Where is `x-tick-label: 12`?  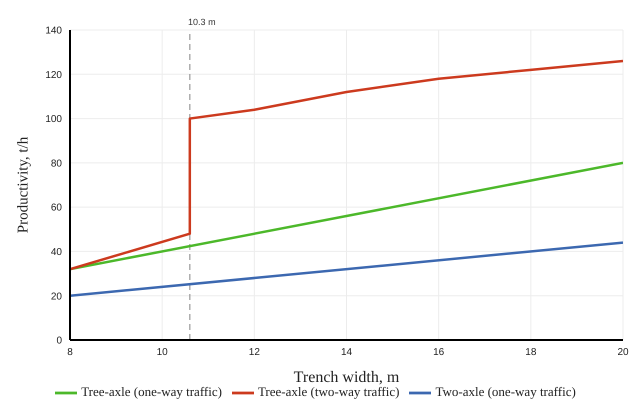 x-tick-label: 12 is located at coordinates (254, 352).